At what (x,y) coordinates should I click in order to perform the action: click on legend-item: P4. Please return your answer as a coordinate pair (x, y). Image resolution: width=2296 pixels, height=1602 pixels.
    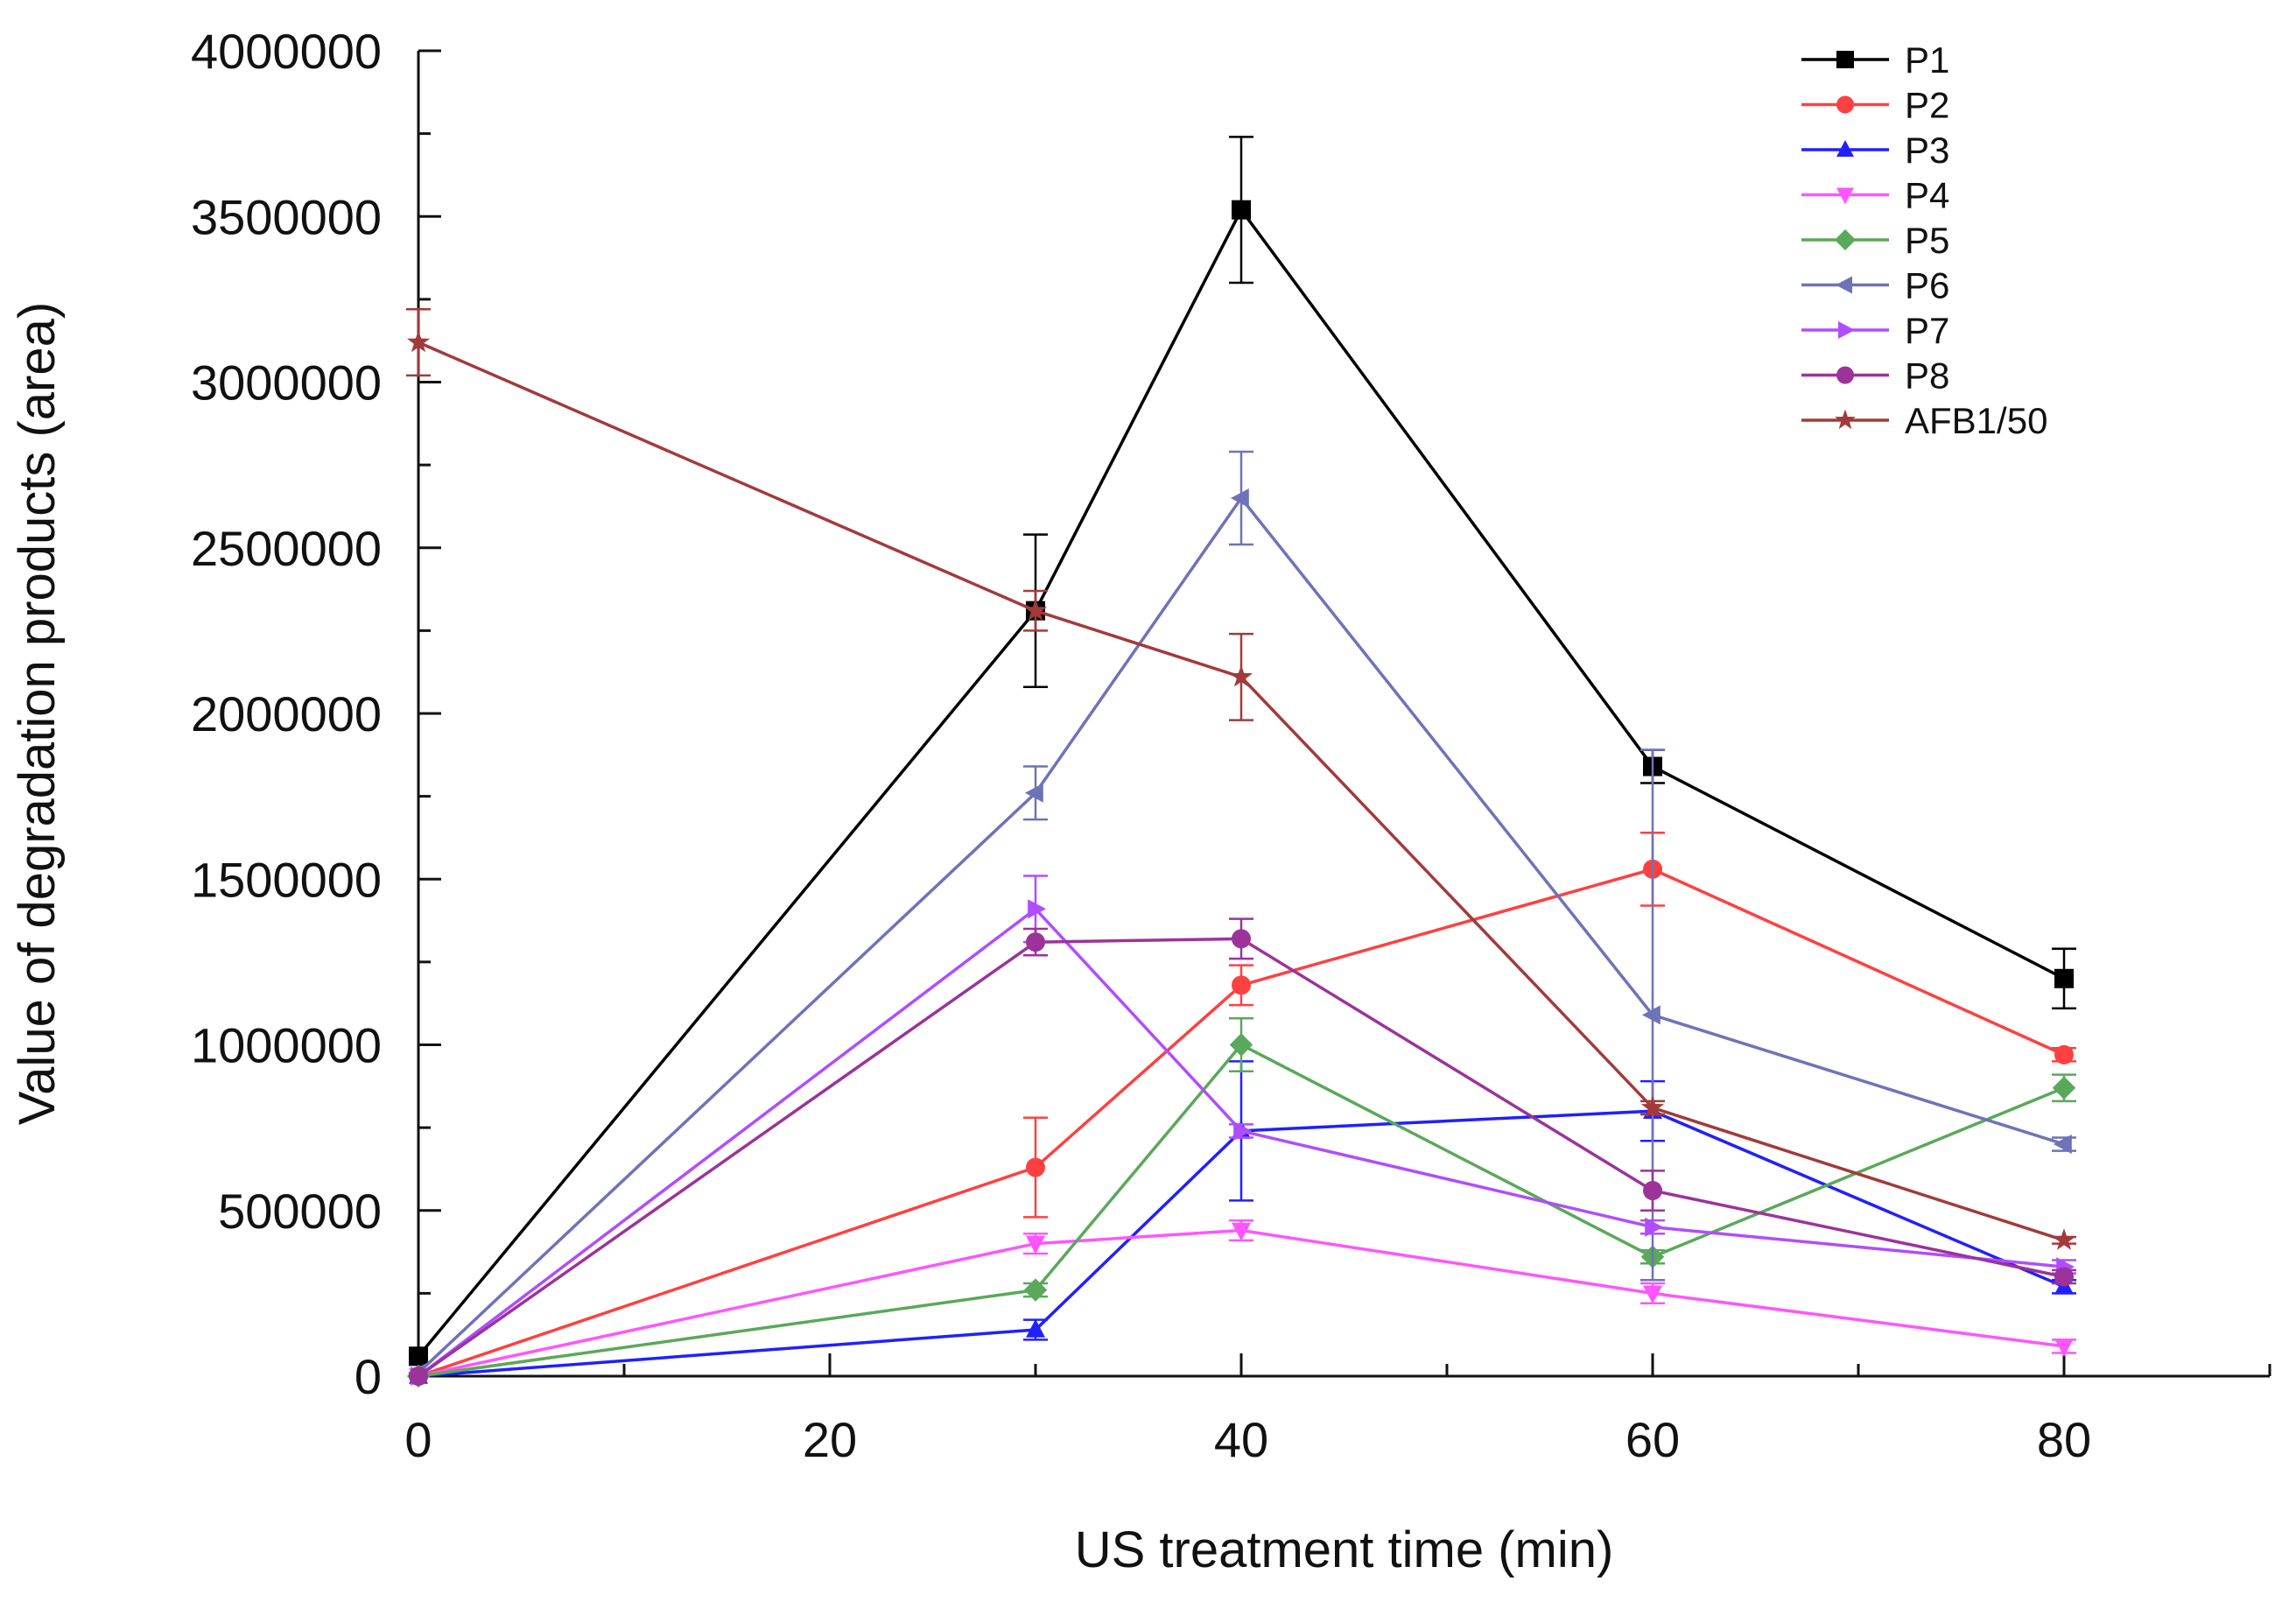
    Looking at the image, I should click on (1875, 195).